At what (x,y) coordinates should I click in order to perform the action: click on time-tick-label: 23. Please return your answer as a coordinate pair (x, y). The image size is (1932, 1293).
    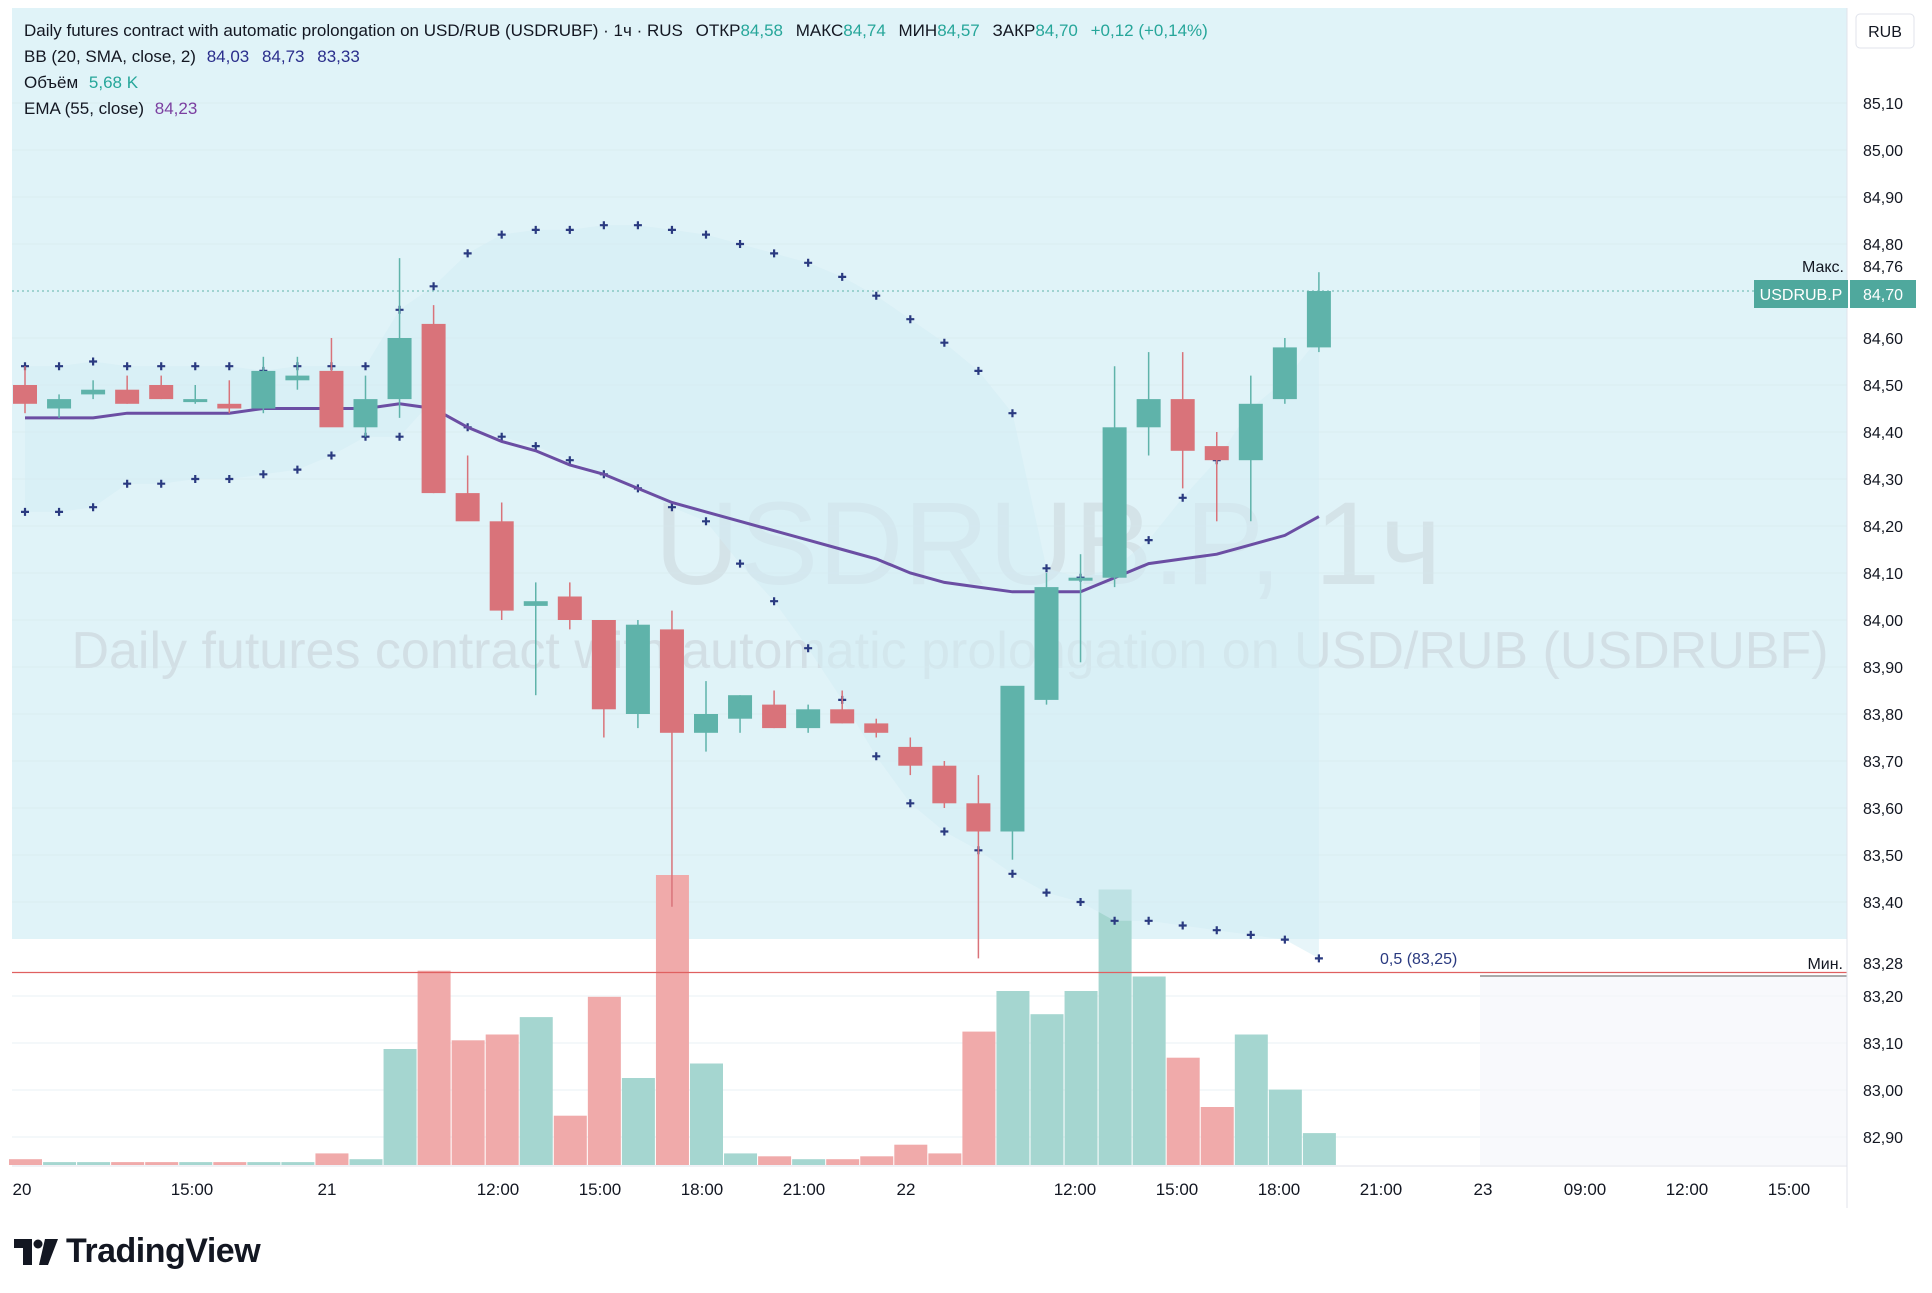
    Looking at the image, I should click on (1483, 1189).